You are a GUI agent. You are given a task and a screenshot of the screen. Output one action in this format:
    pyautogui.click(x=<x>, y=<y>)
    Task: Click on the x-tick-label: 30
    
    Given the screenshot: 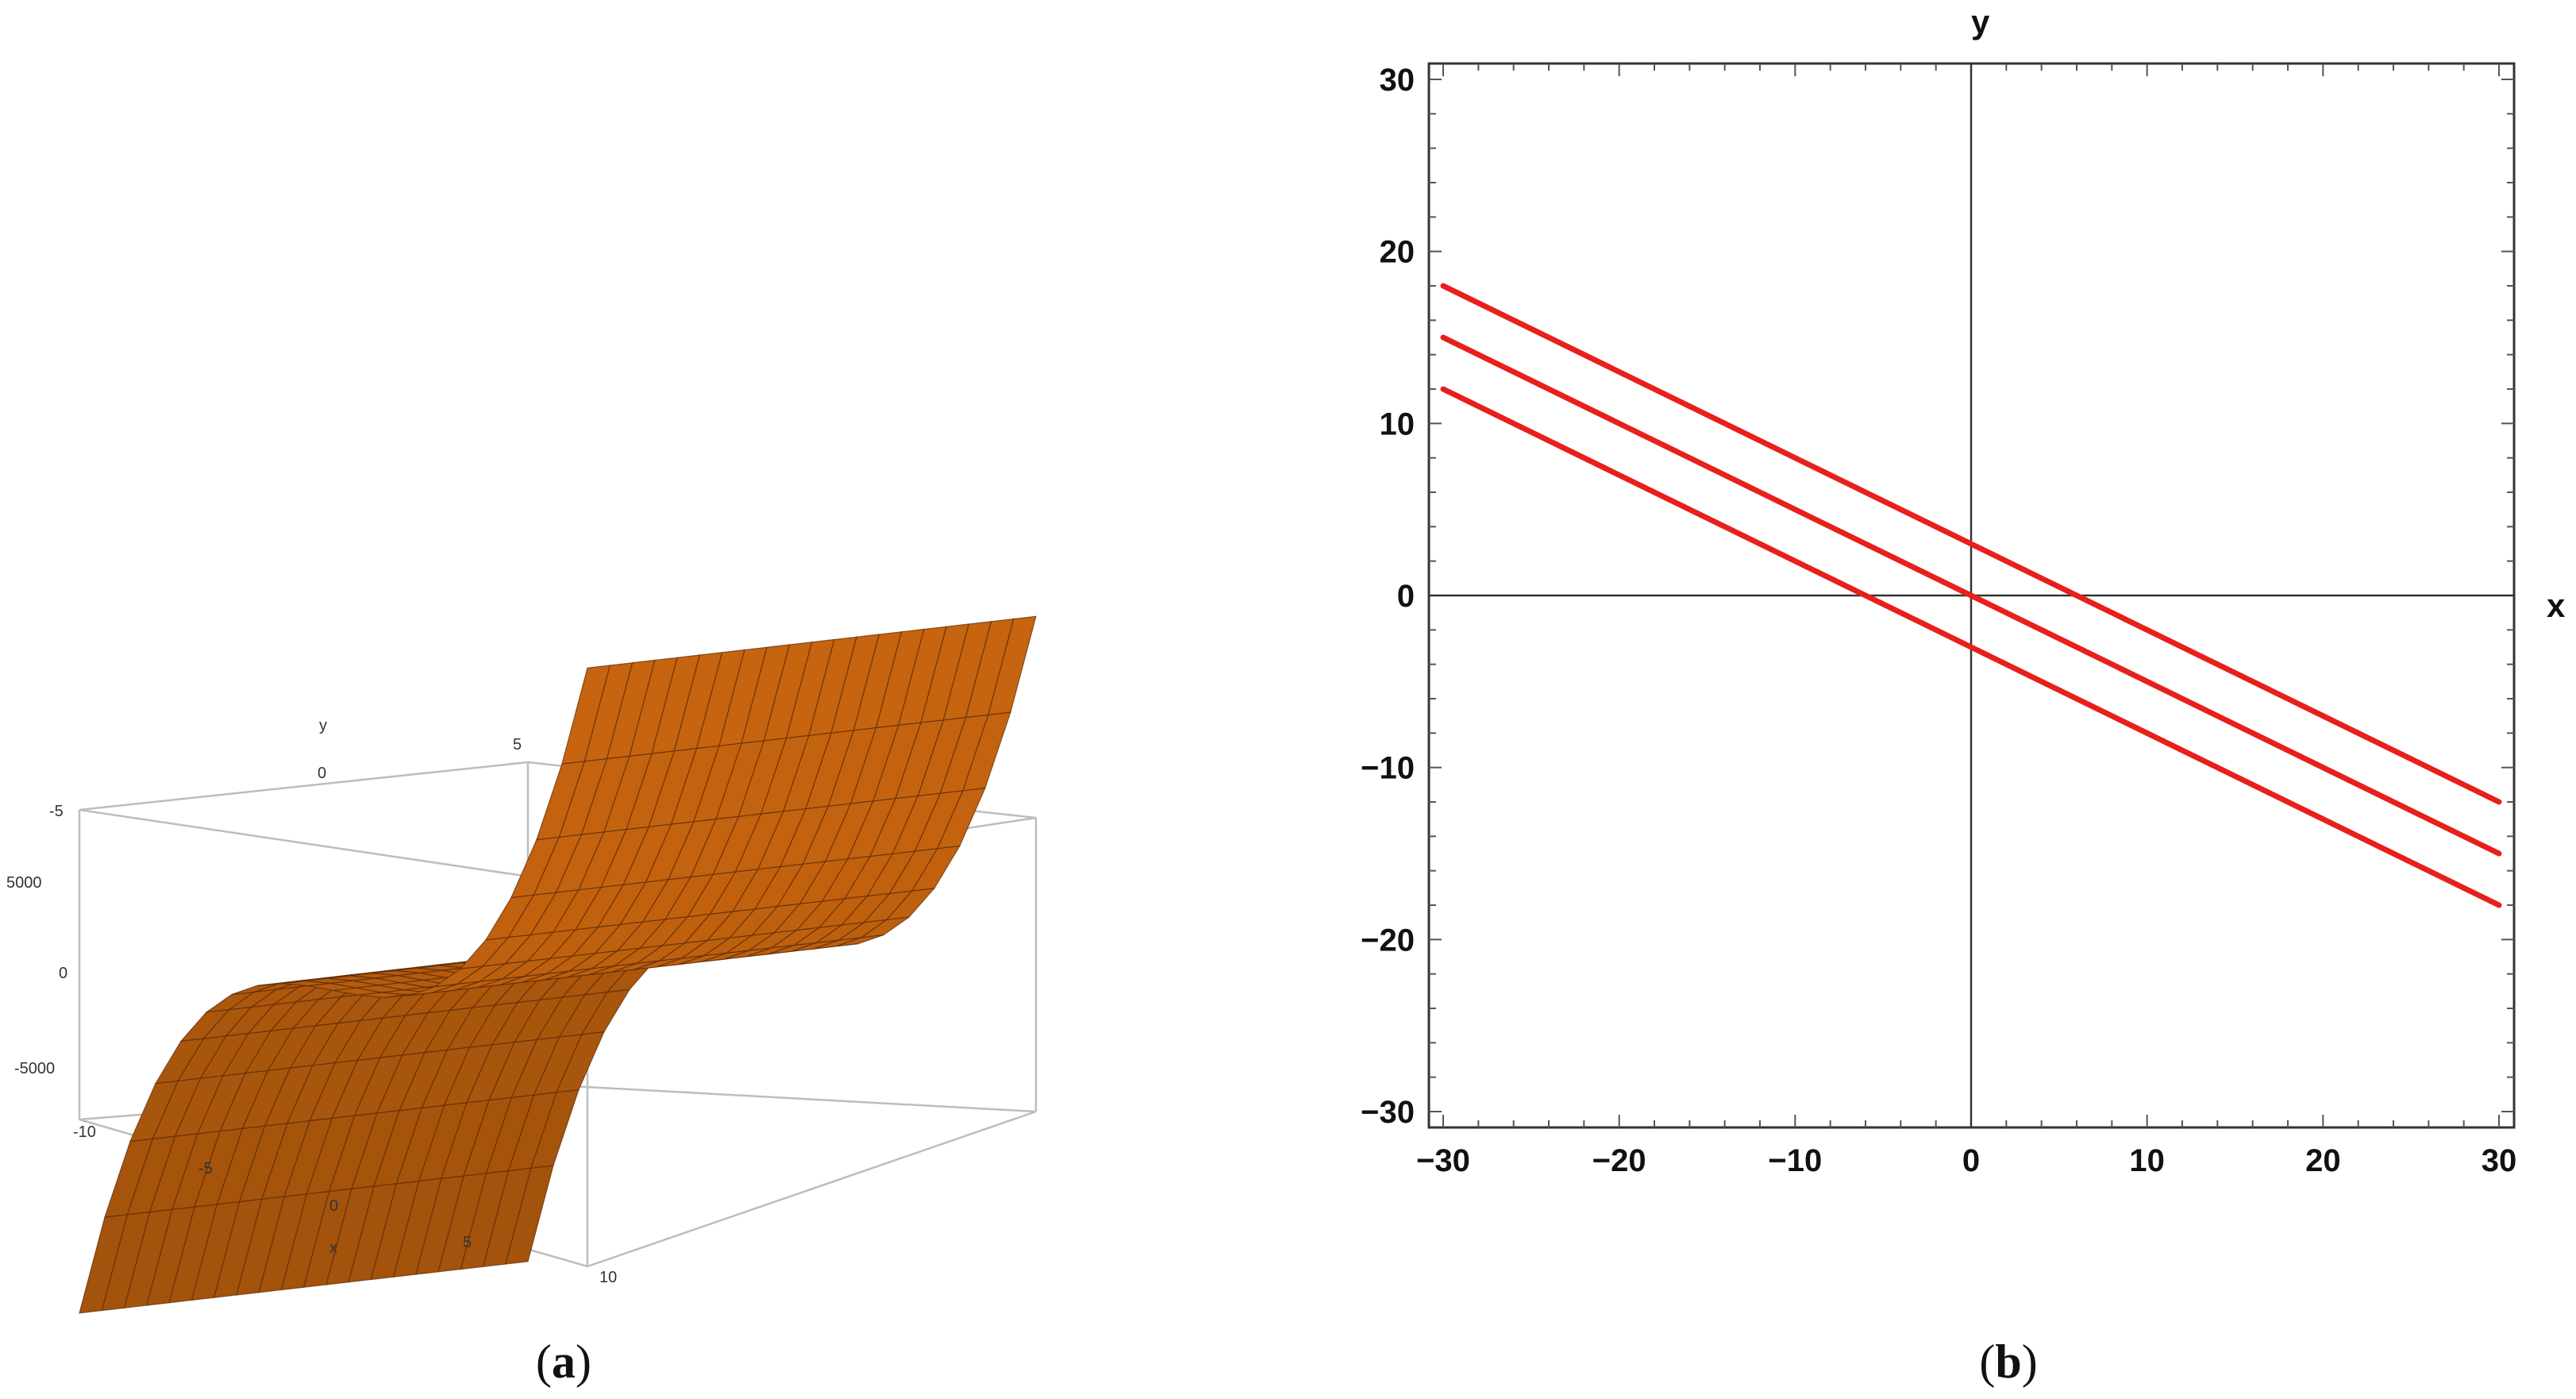 What is the action you would take?
    pyautogui.click(x=2499, y=1160)
    